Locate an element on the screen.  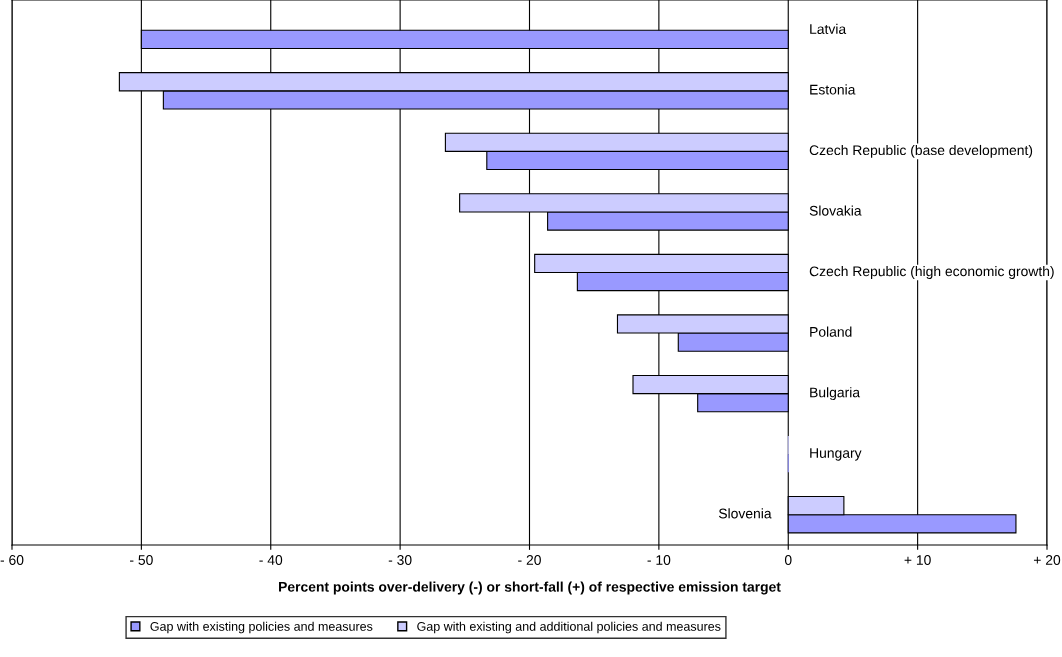
x-tick-label: - 10 is located at coordinates (659, 560).